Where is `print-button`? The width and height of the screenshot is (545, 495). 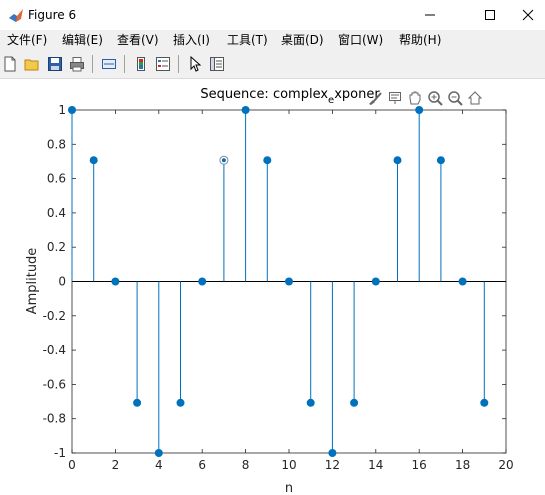
print-button is located at coordinates (77, 64).